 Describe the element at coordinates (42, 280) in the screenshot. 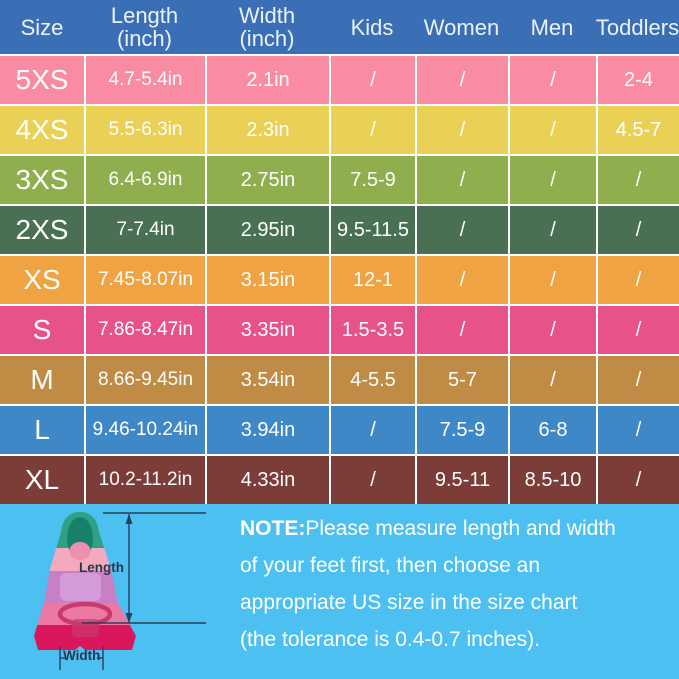

I see `cell-size: XS` at that location.